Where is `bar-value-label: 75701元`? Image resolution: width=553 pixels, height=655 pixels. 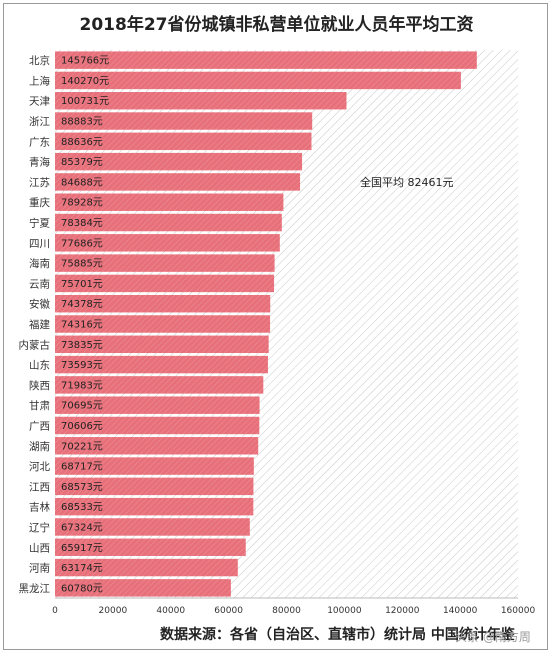
bar-value-label: 75701元 is located at coordinates (82, 284).